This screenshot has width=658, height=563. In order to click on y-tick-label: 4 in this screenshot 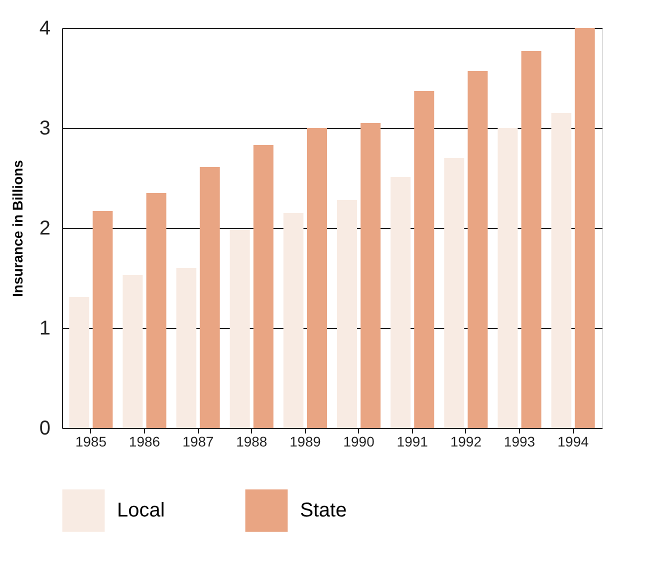, I will do `click(44, 29)`.